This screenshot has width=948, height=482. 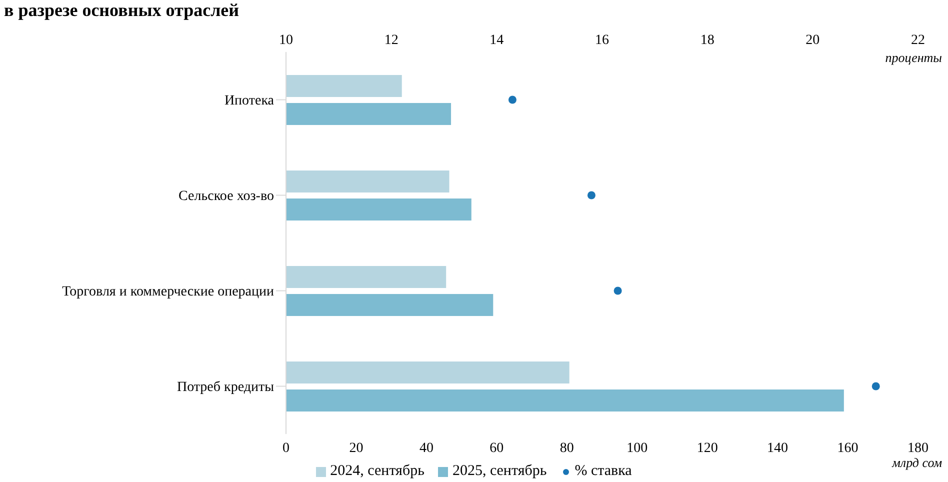 What do you see at coordinates (497, 448) in the screenshot?
I see `x-tick-label: 60` at bounding box center [497, 448].